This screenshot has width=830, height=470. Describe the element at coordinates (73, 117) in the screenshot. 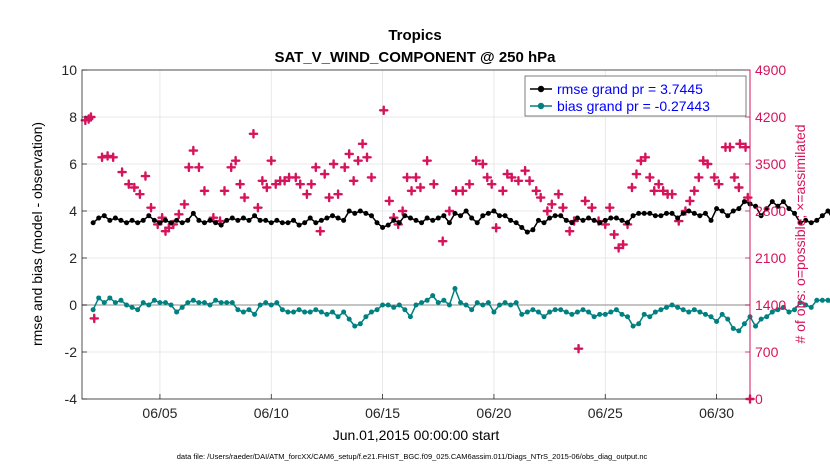

I see `y-tick-label: 8` at that location.